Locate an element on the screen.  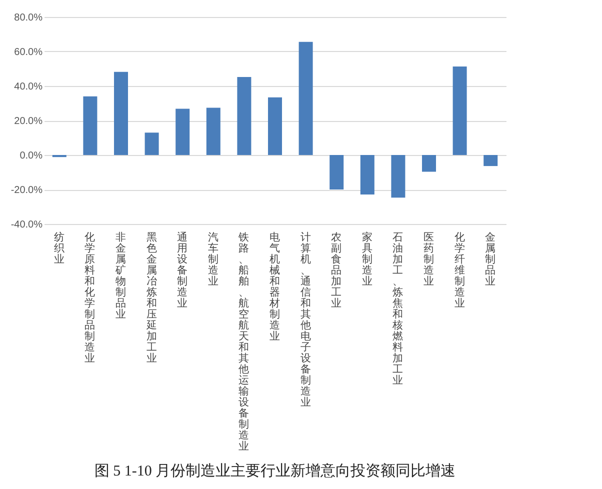
y-tick-label: -20.0% is located at coordinates (26, 190).